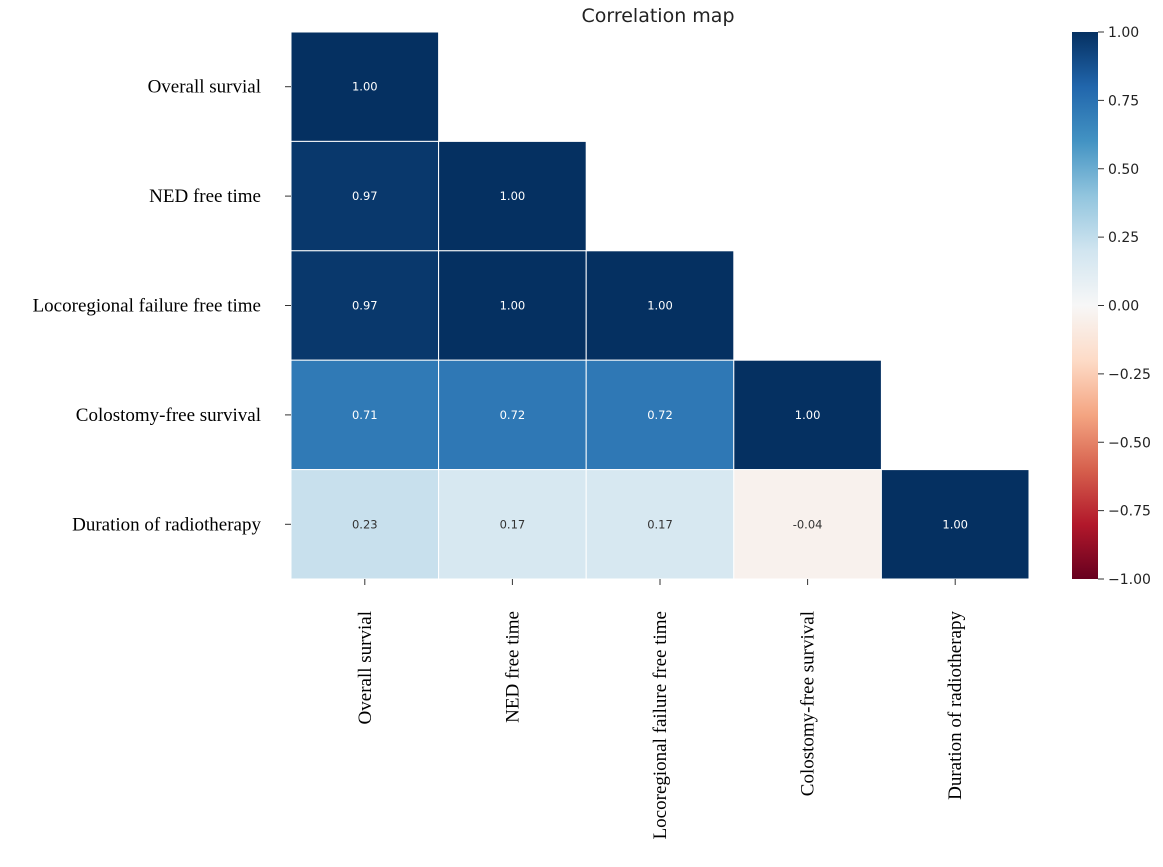 Image resolution: width=1163 pixels, height=867 pixels. I want to click on colorbar: 1.00 0.75 0.50 0.25 0.00 −0.25 −0.50 −0.75 −1.00, so click(1111, 306).